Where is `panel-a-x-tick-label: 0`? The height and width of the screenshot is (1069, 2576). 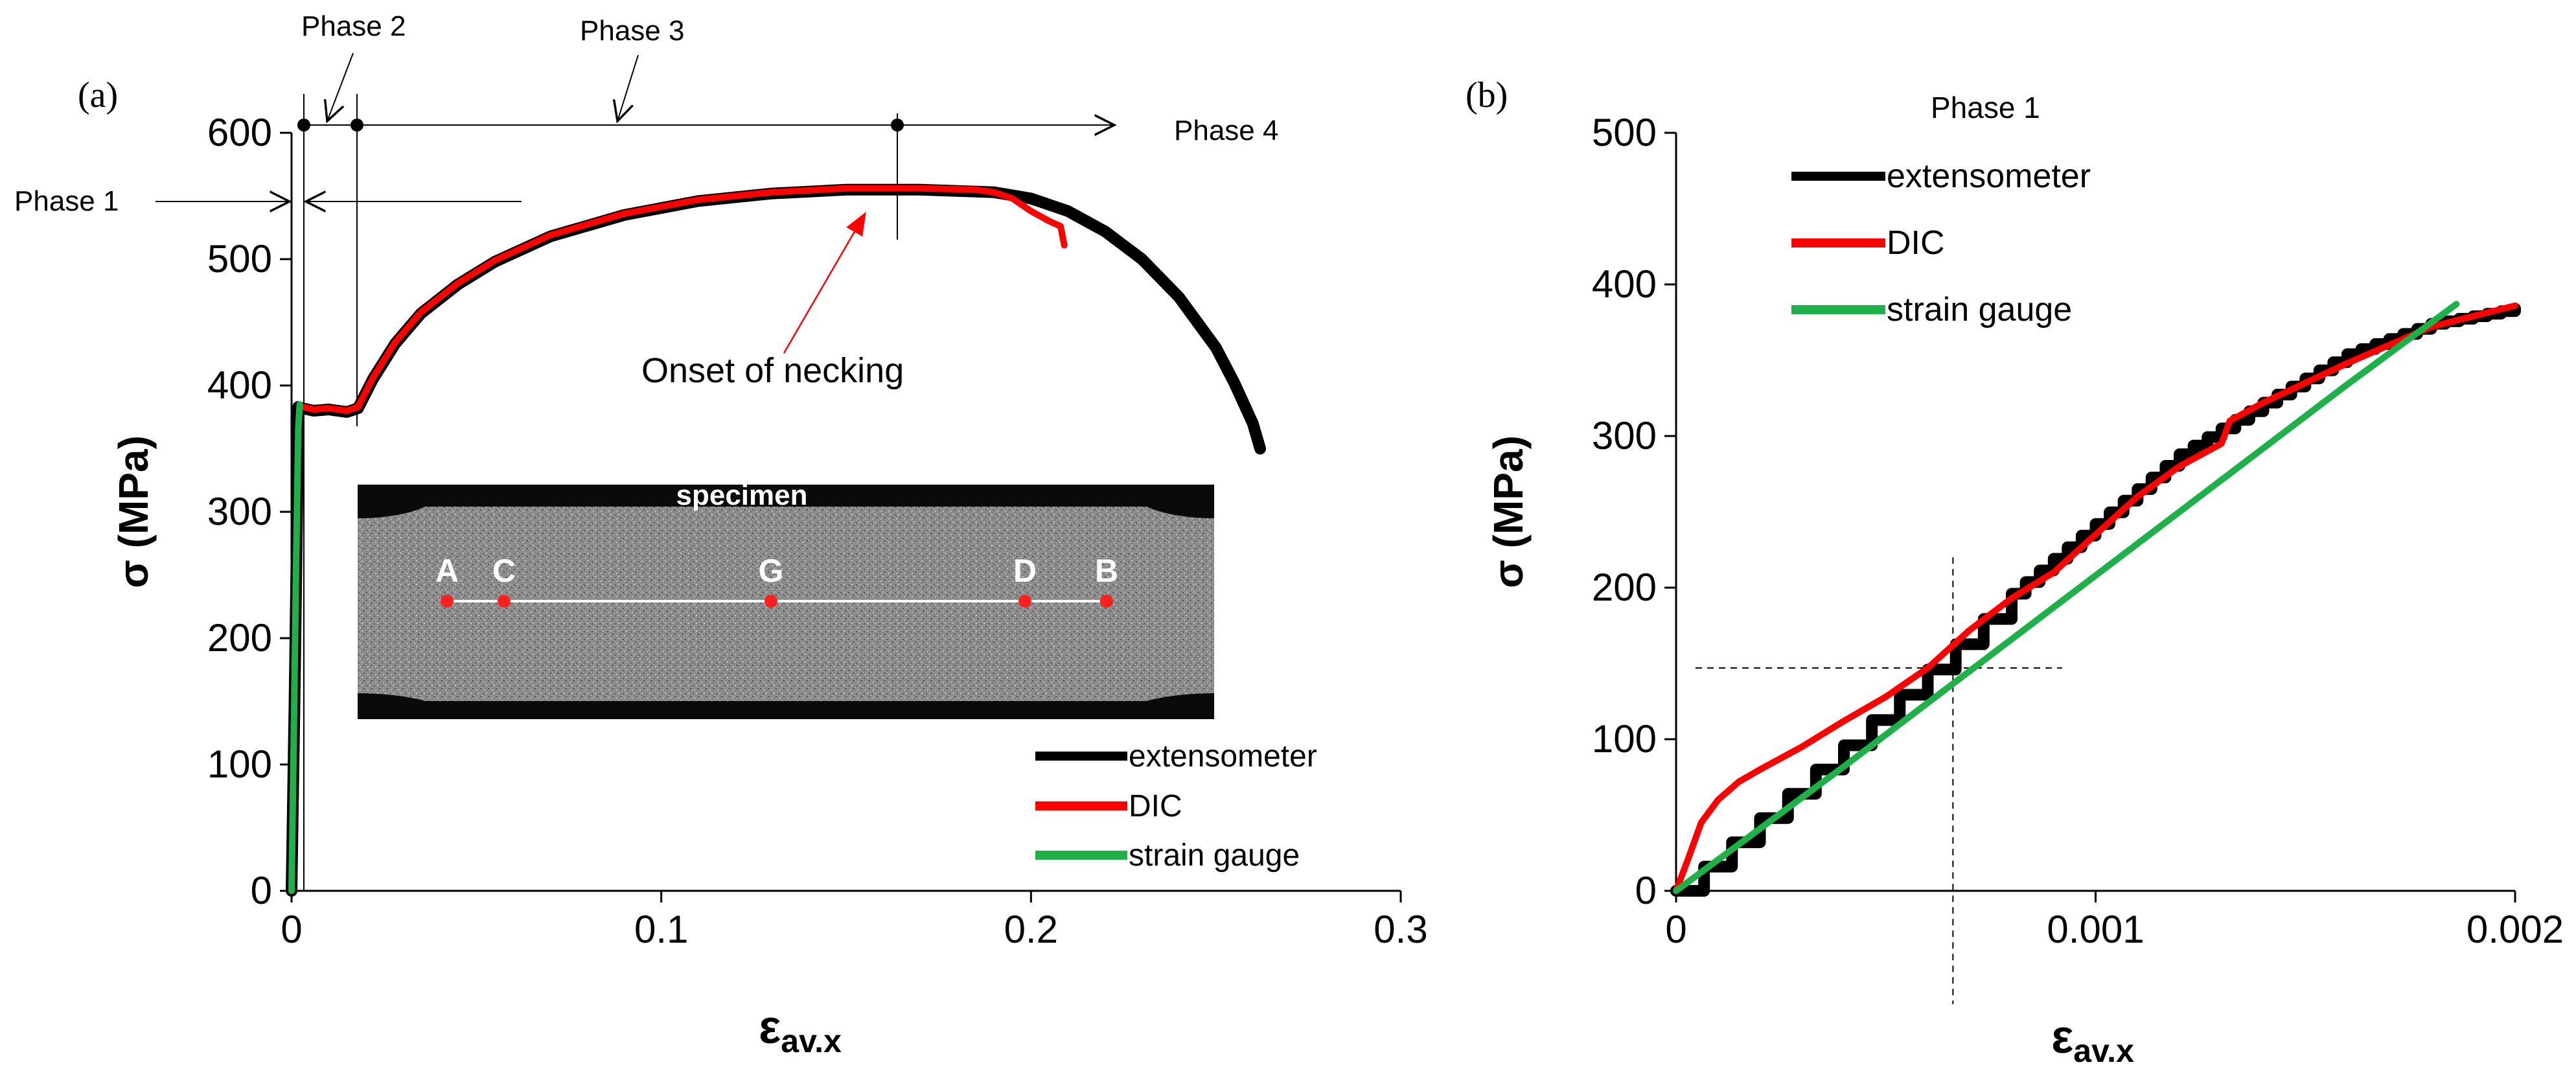
panel-a-x-tick-label: 0 is located at coordinates (291, 929).